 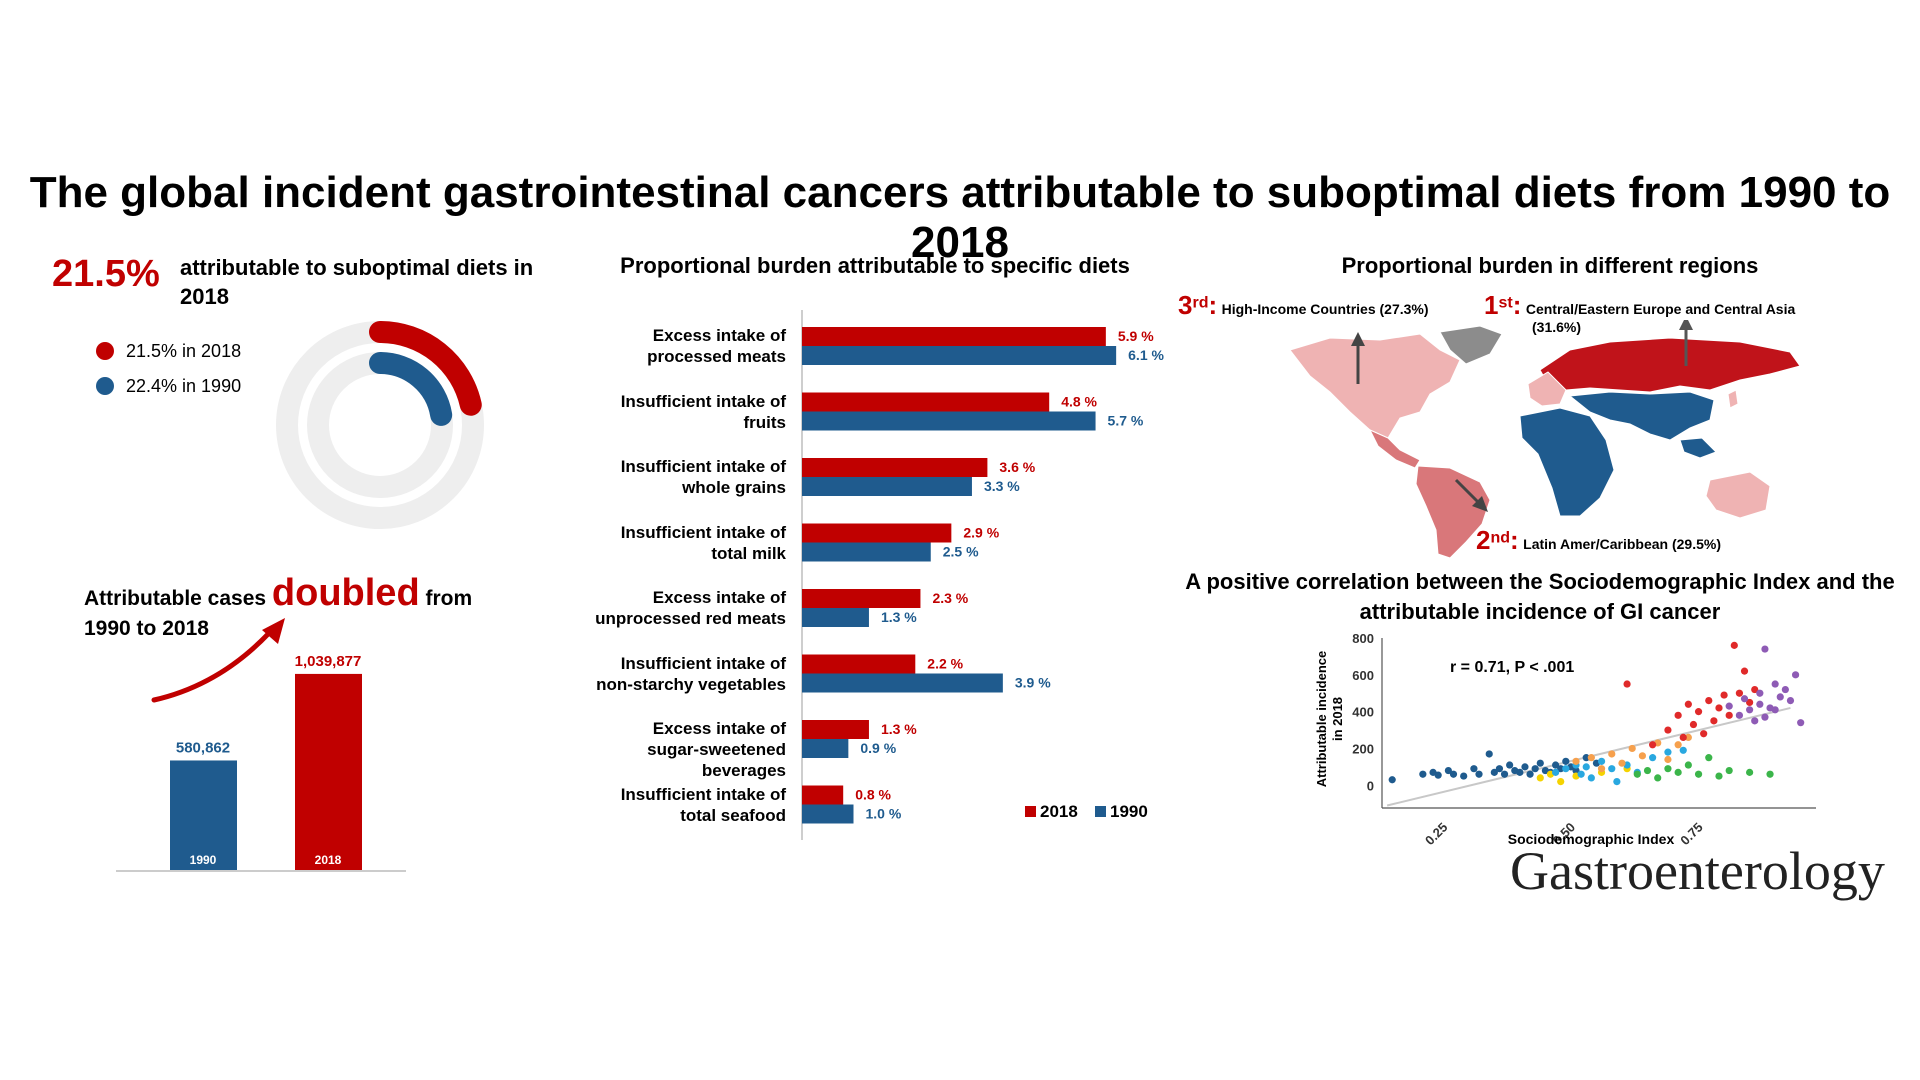 What do you see at coordinates (1370, 785) in the screenshot?
I see `scatter-ytick: 0` at bounding box center [1370, 785].